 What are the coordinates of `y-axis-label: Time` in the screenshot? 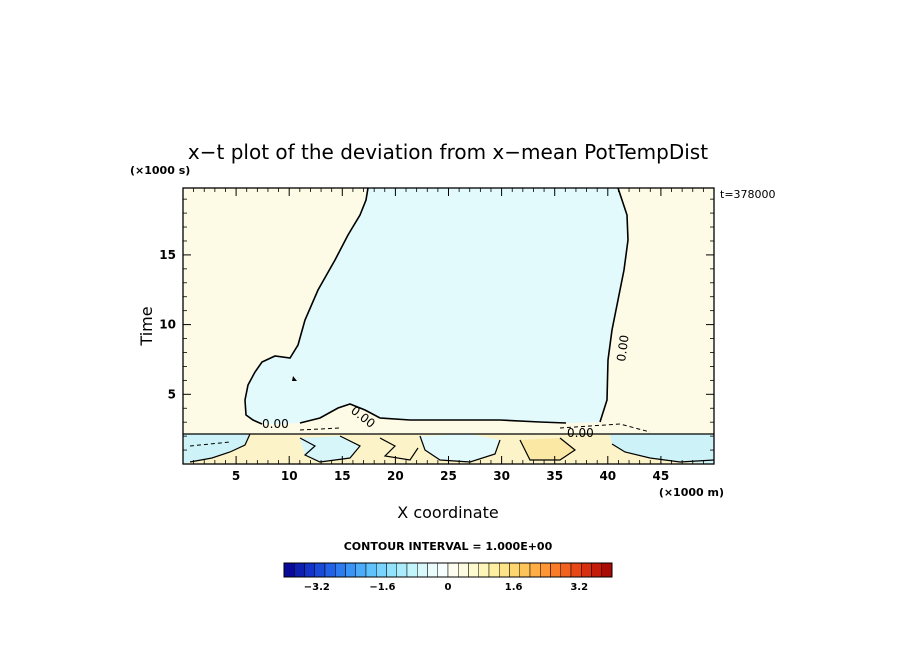 It's located at (146, 326).